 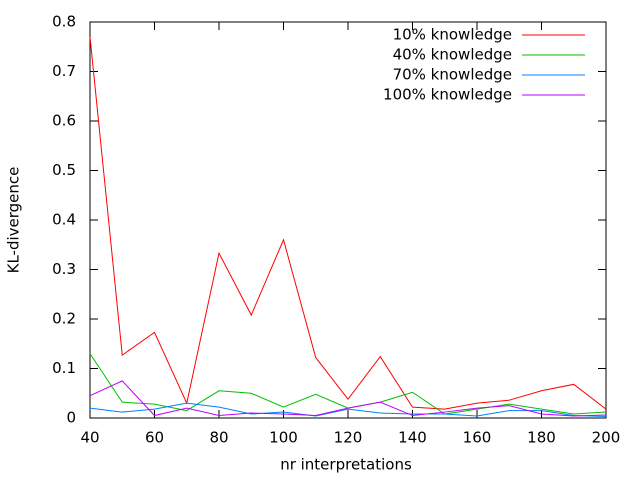 What do you see at coordinates (154, 438) in the screenshot?
I see `x-tick-label: 60` at bounding box center [154, 438].